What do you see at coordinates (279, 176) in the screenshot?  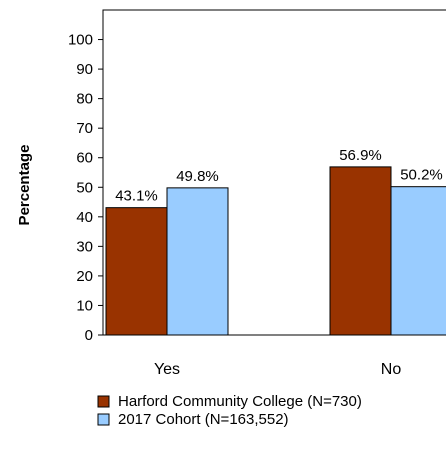 I see `data-labels: 43.1% 49.8% 56.9% 50.2%` at bounding box center [279, 176].